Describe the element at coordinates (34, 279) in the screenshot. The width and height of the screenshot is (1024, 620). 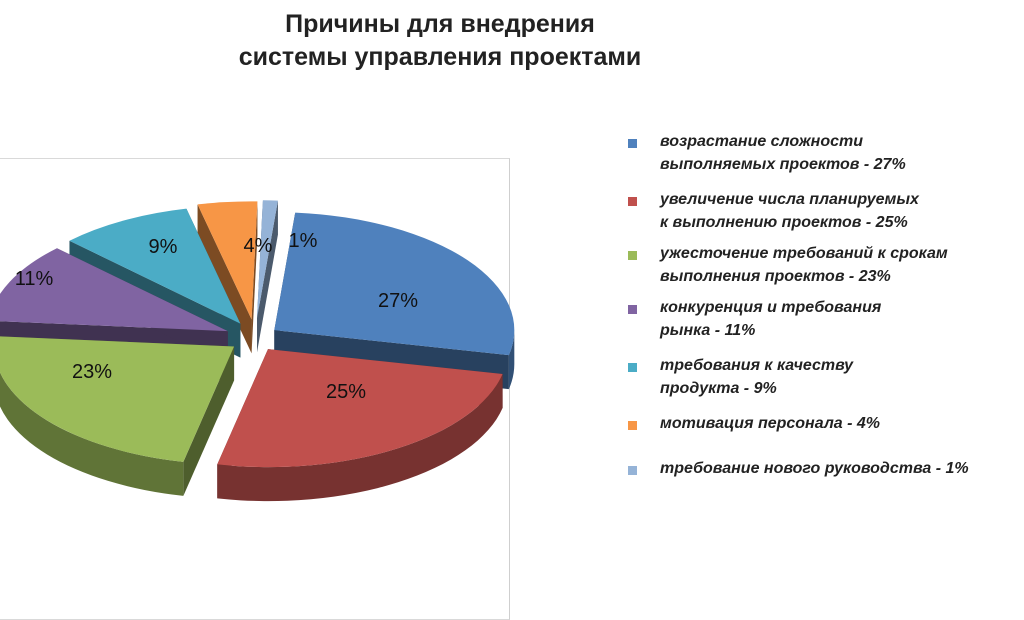
I see `data-label-11pct: 11%` at that location.